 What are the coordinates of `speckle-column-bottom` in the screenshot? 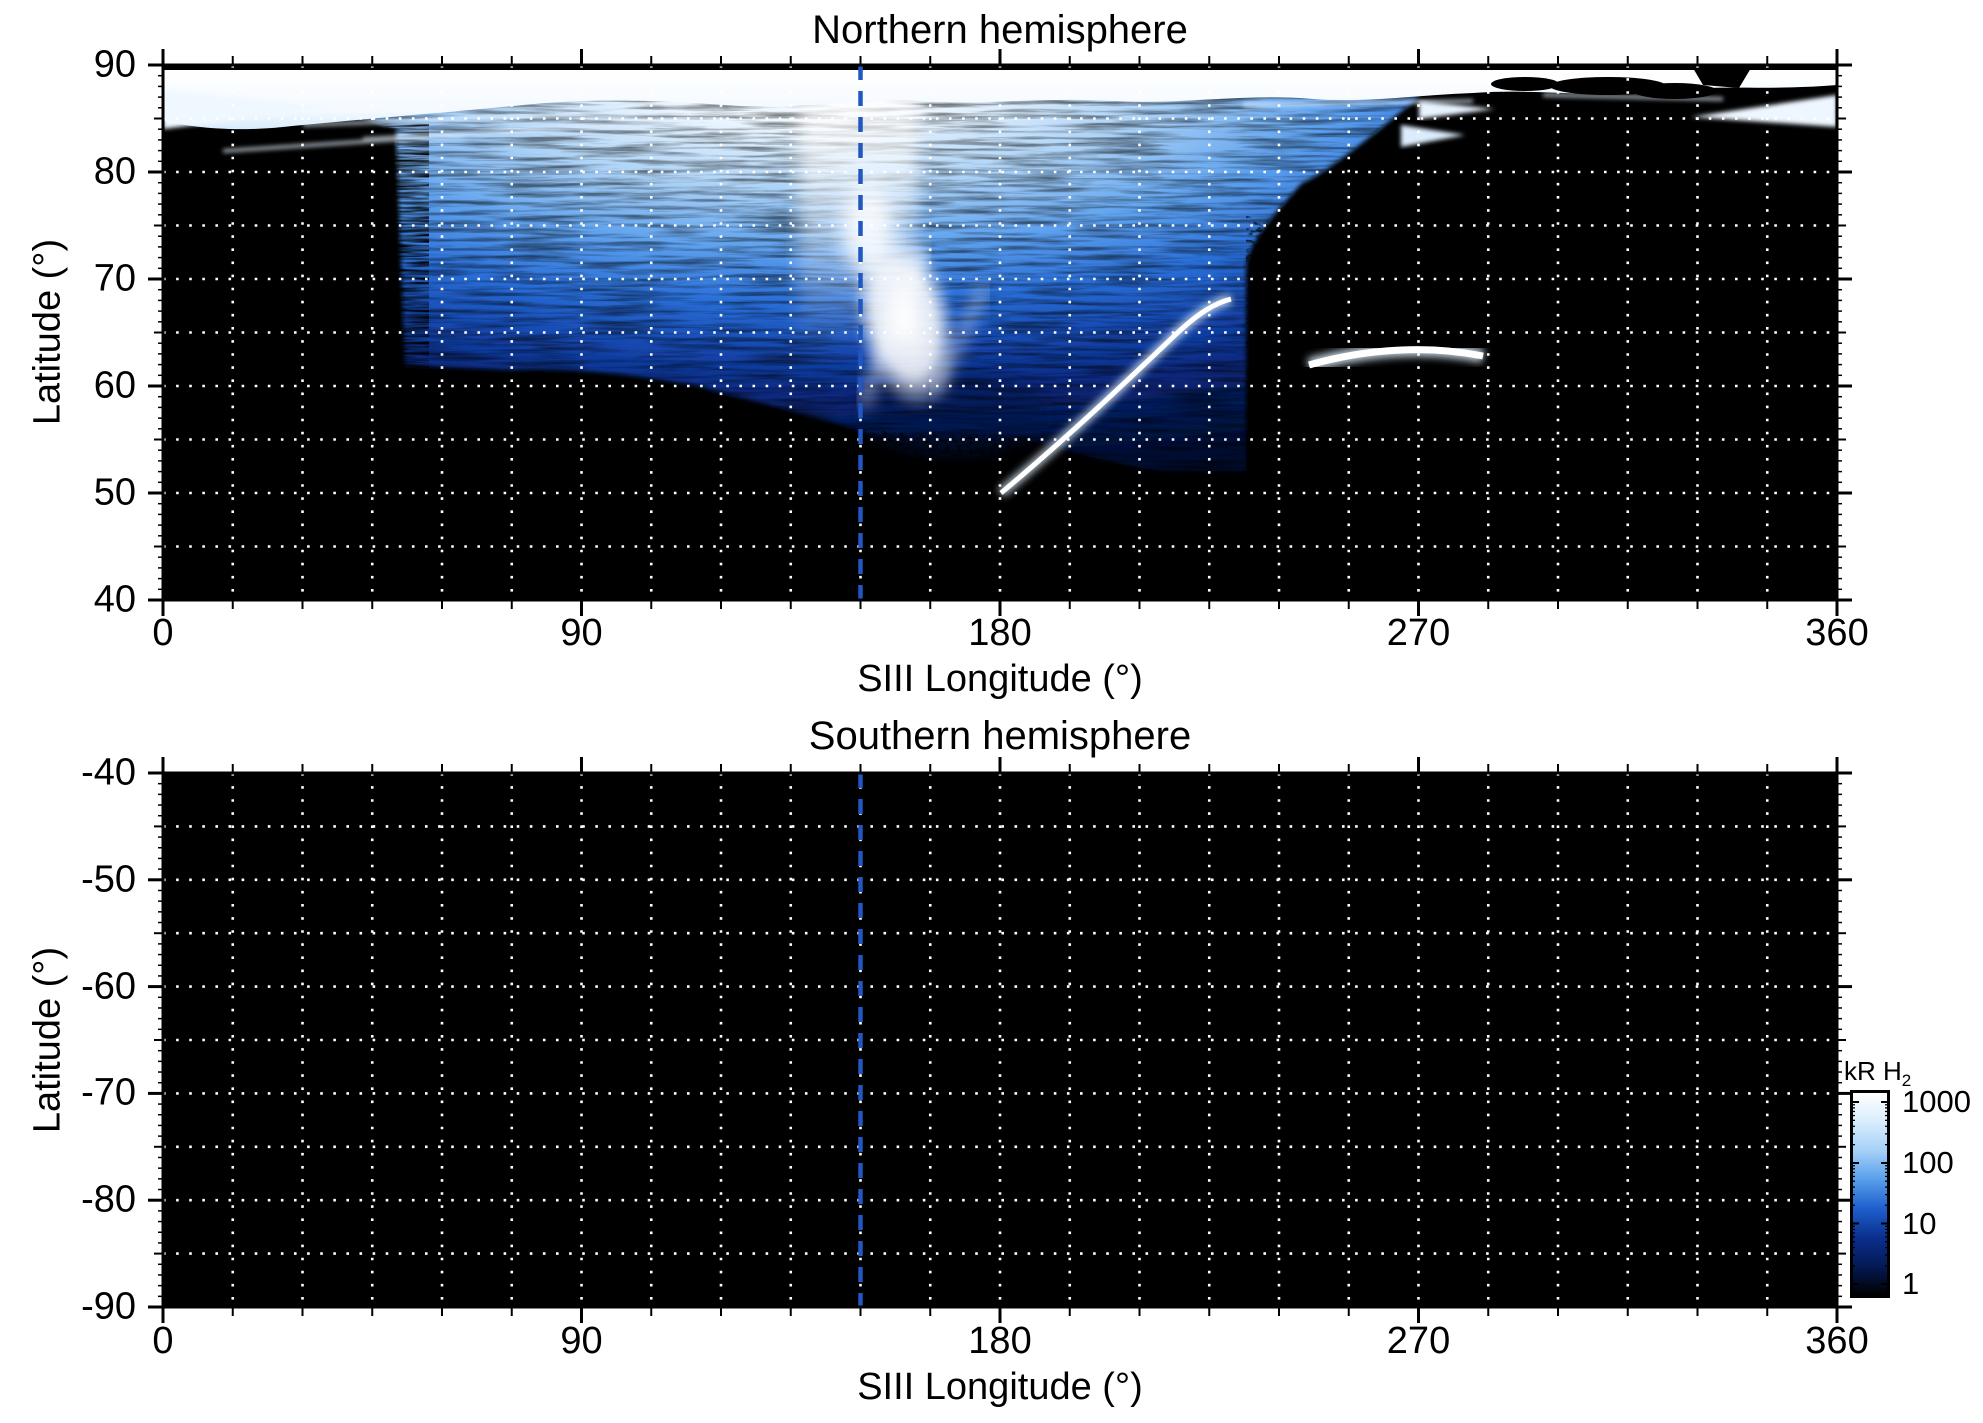 It's located at (878, 497).